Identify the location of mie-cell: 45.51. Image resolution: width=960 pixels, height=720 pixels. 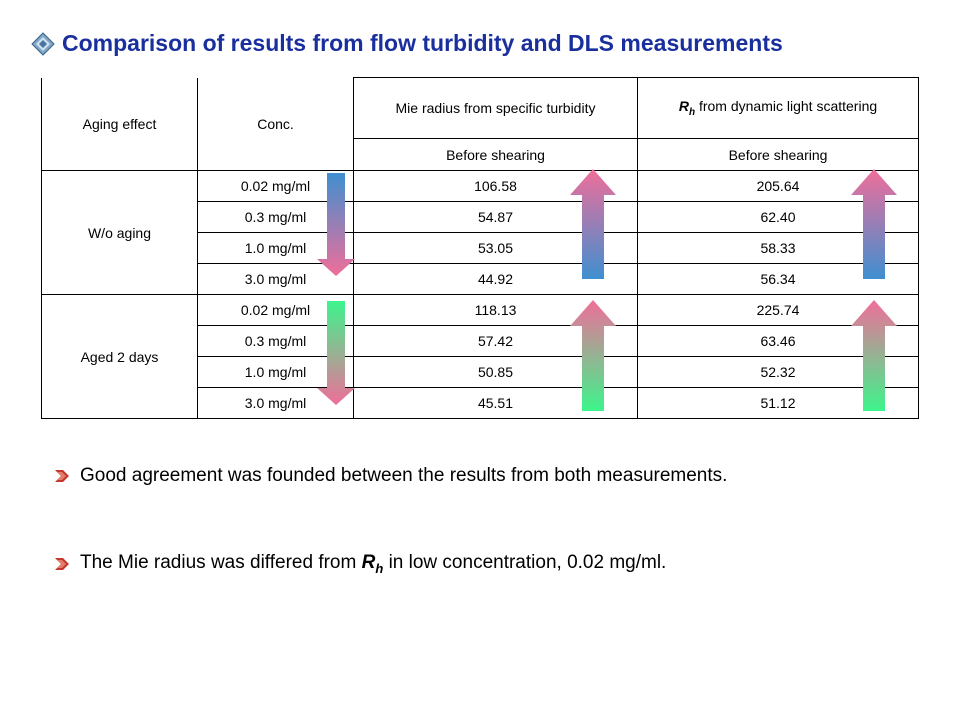
(495, 403).